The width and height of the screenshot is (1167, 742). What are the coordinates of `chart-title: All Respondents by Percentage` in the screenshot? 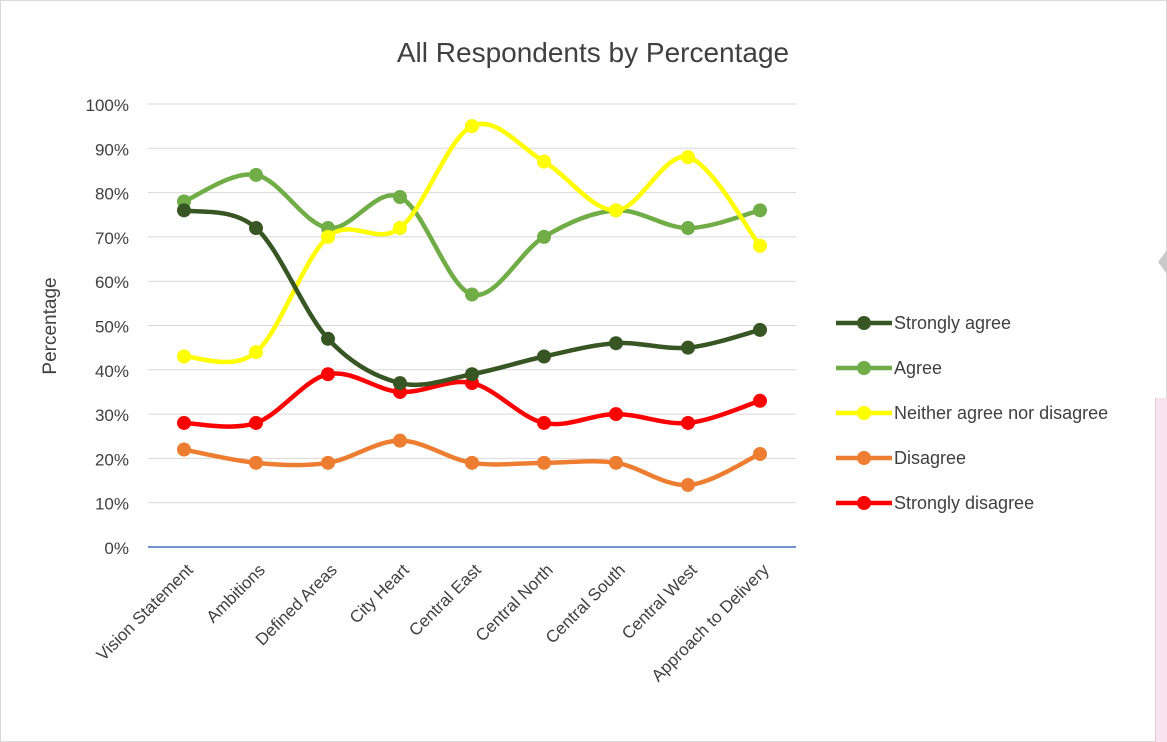 It's located at (593, 52).